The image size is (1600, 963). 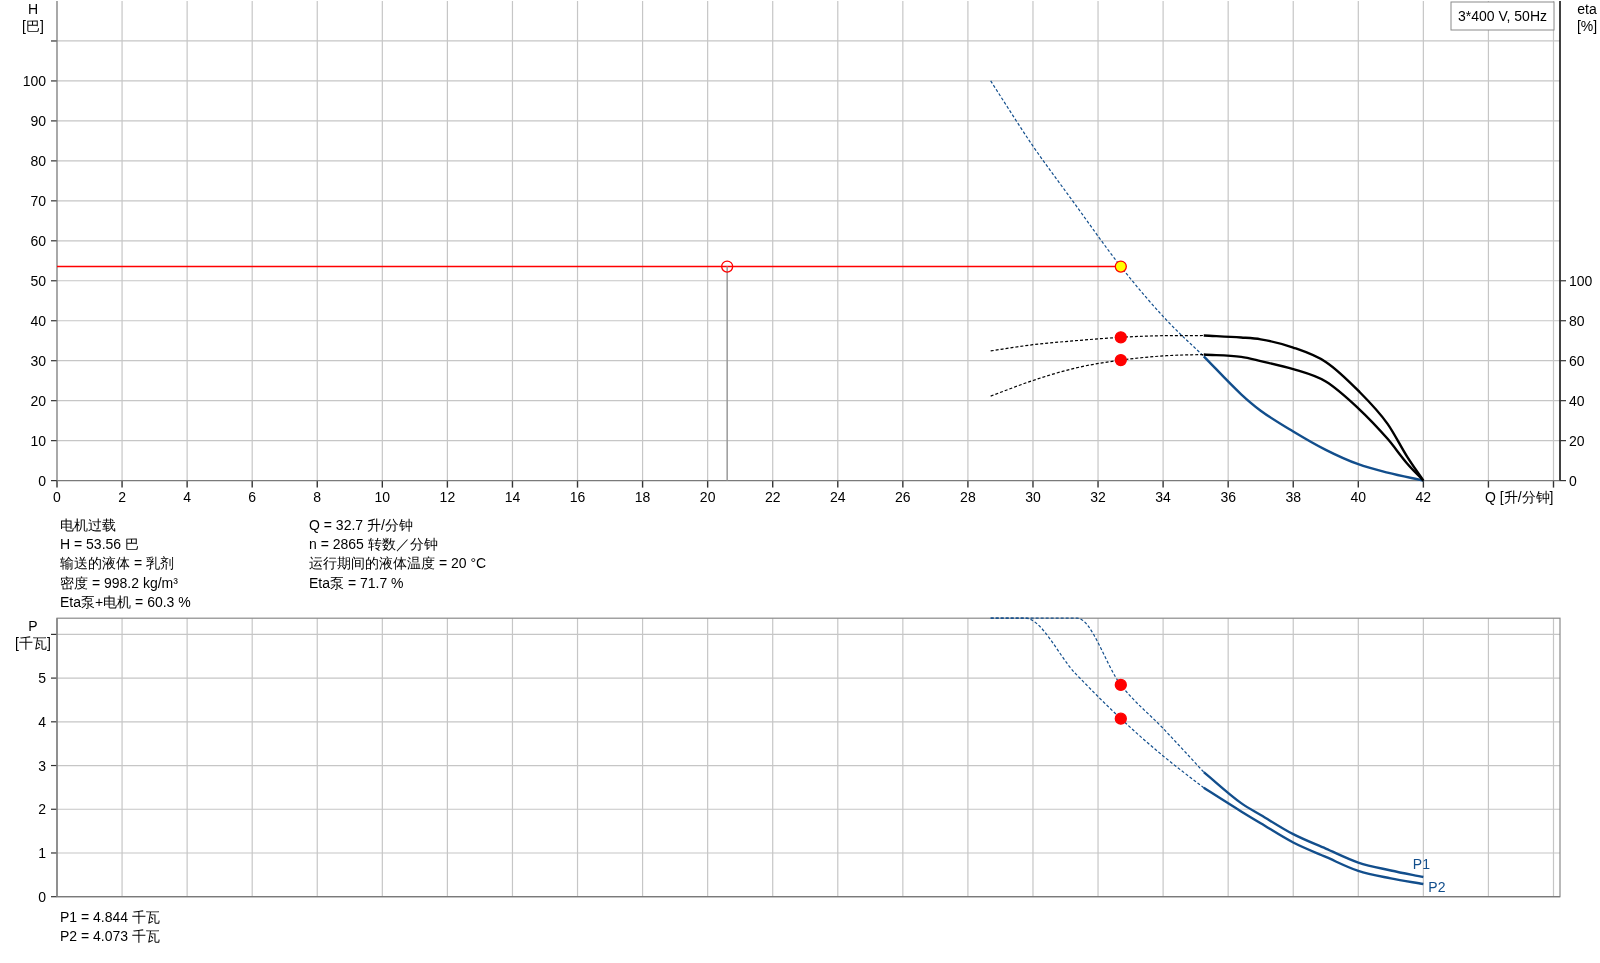 What do you see at coordinates (42, 721) in the screenshot?
I see `y-tick-label: 4` at bounding box center [42, 721].